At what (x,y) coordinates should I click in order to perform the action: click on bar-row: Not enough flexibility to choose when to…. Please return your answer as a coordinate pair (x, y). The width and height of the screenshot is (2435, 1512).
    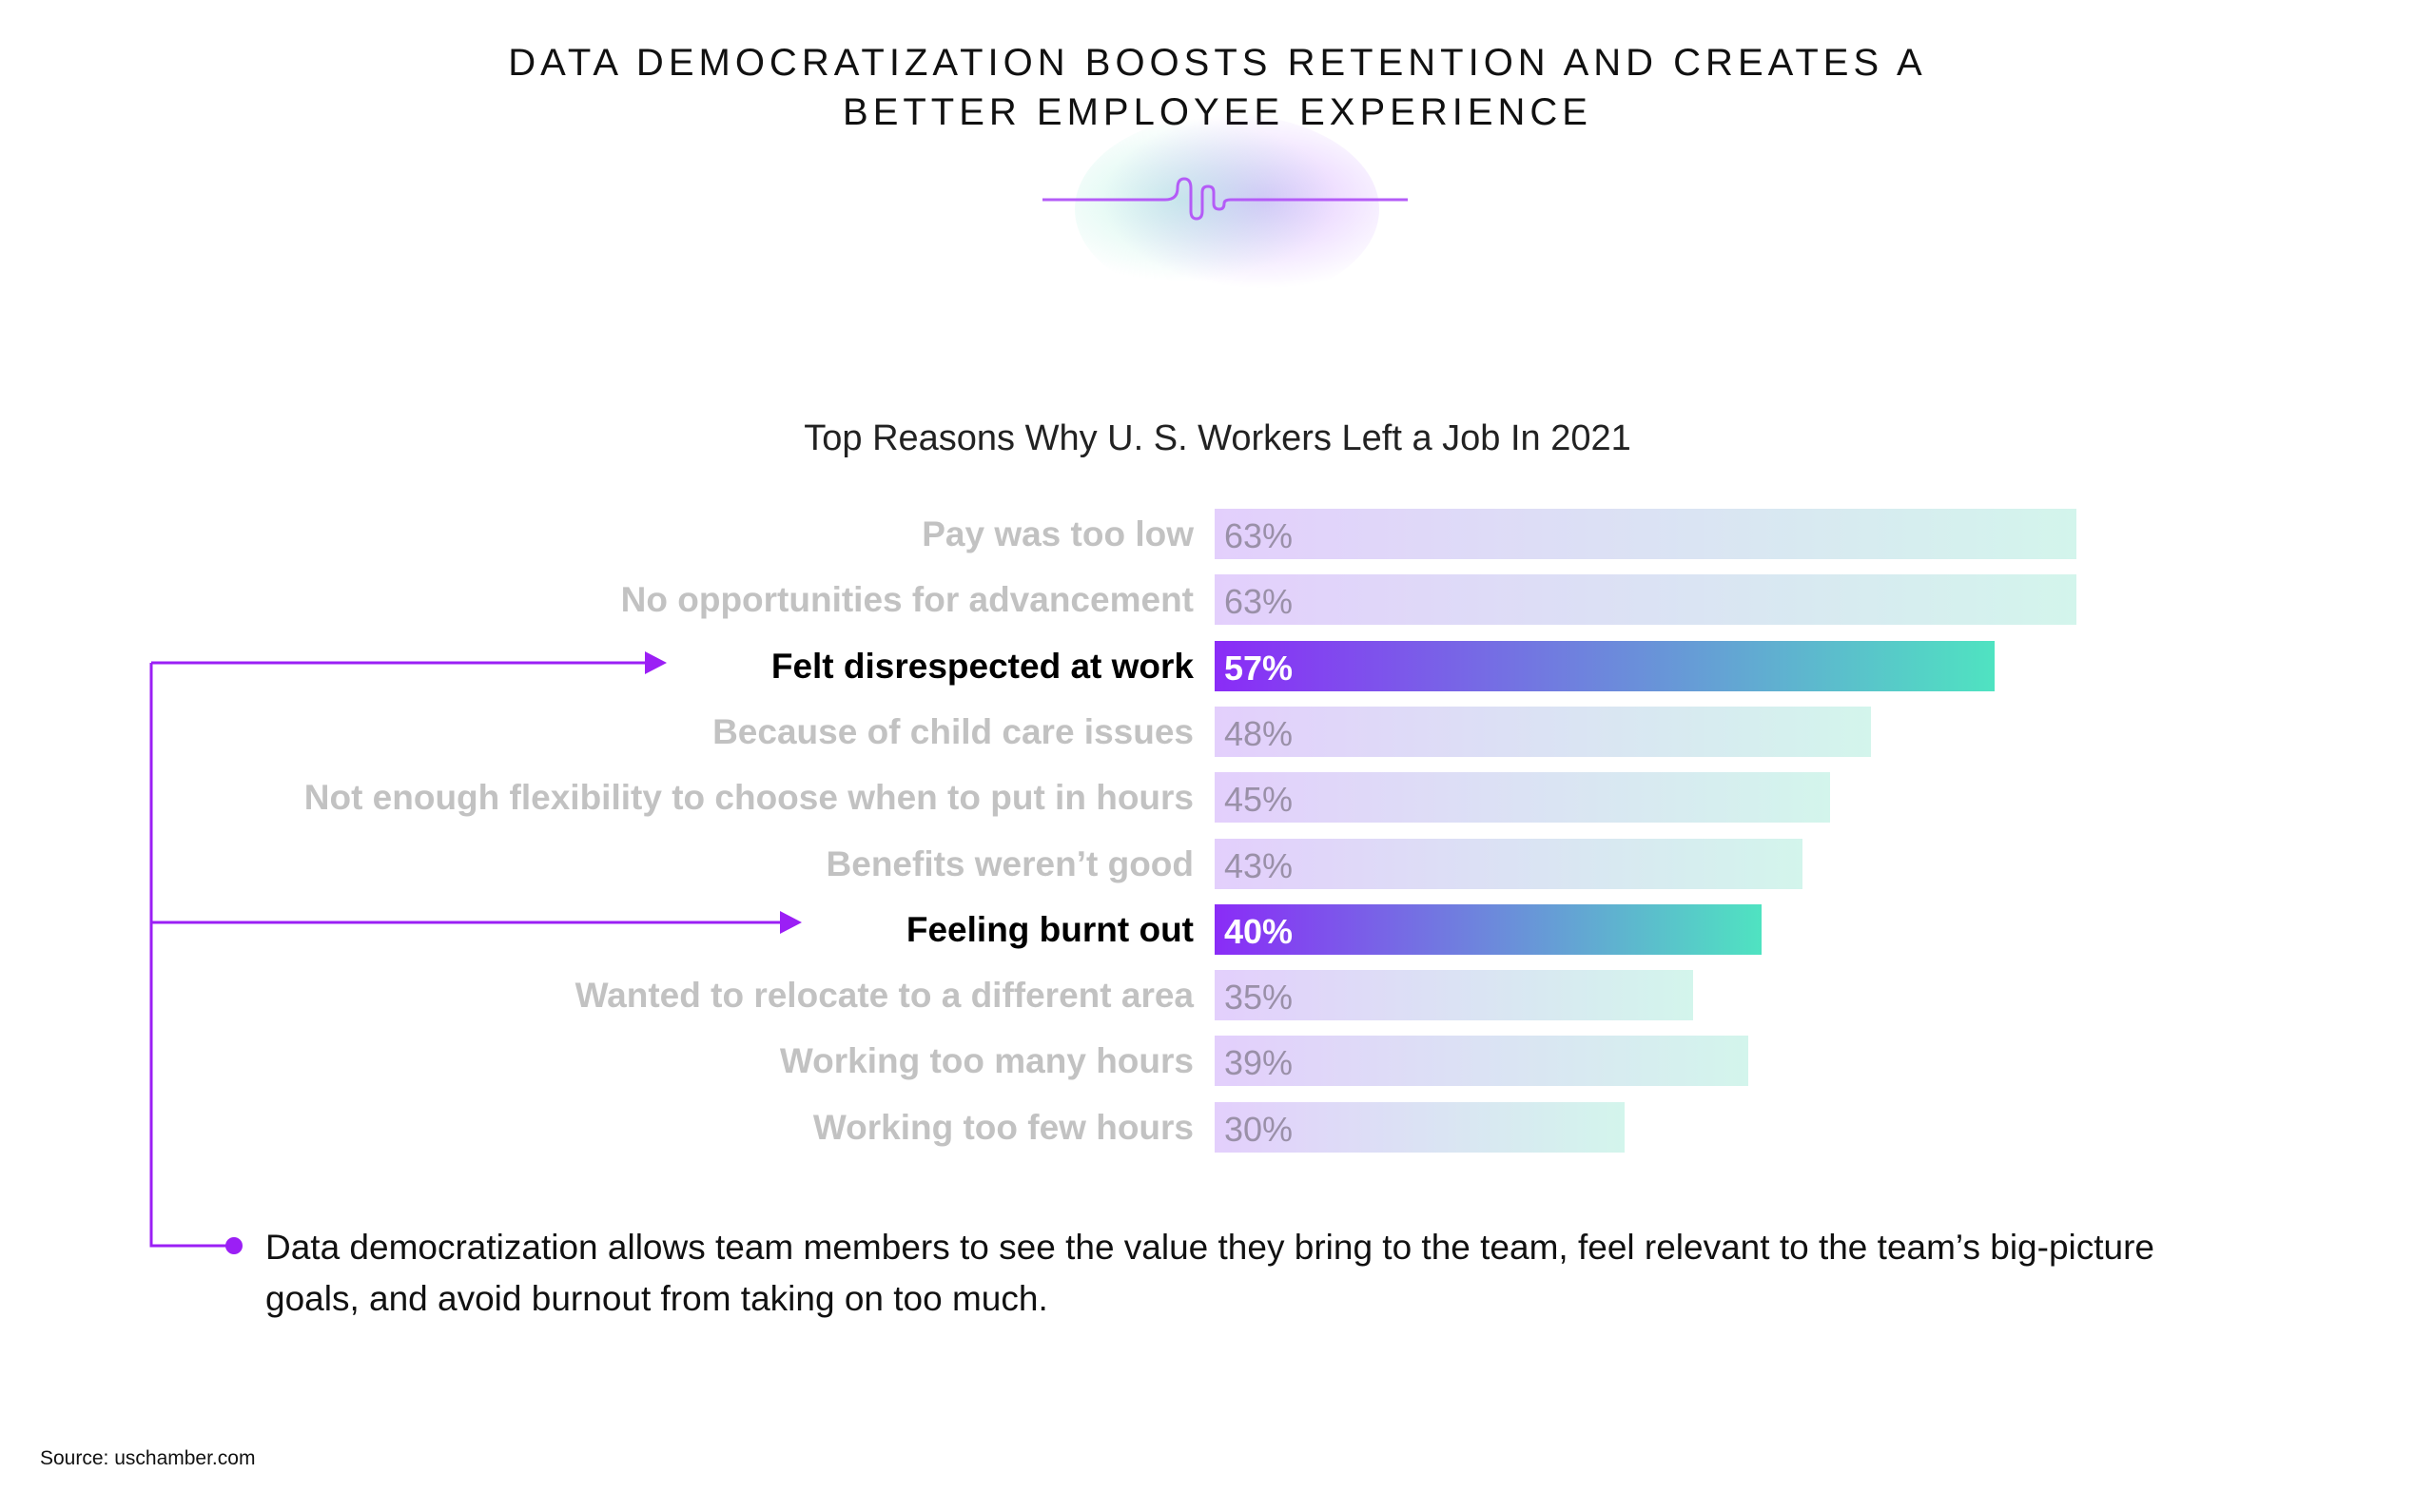
    Looking at the image, I should click on (1217, 798).